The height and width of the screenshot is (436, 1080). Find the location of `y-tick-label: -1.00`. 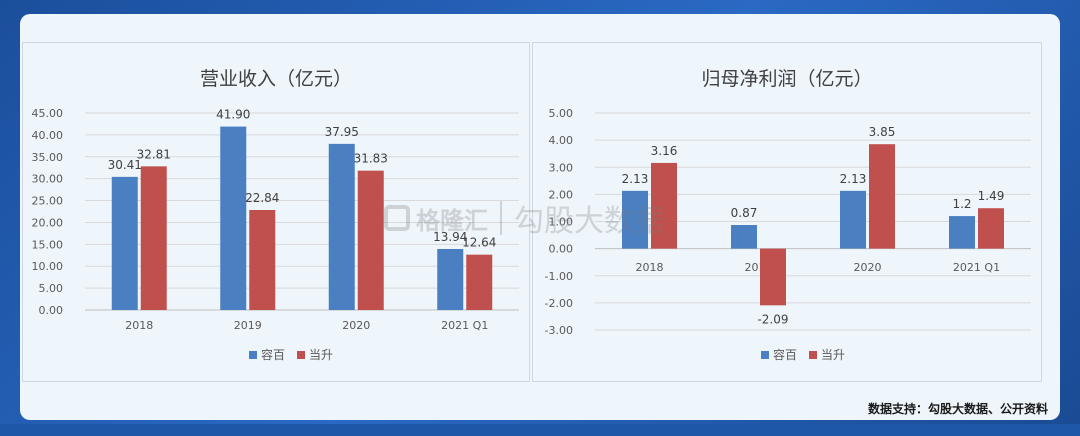

y-tick-label: -1.00 is located at coordinates (559, 276).